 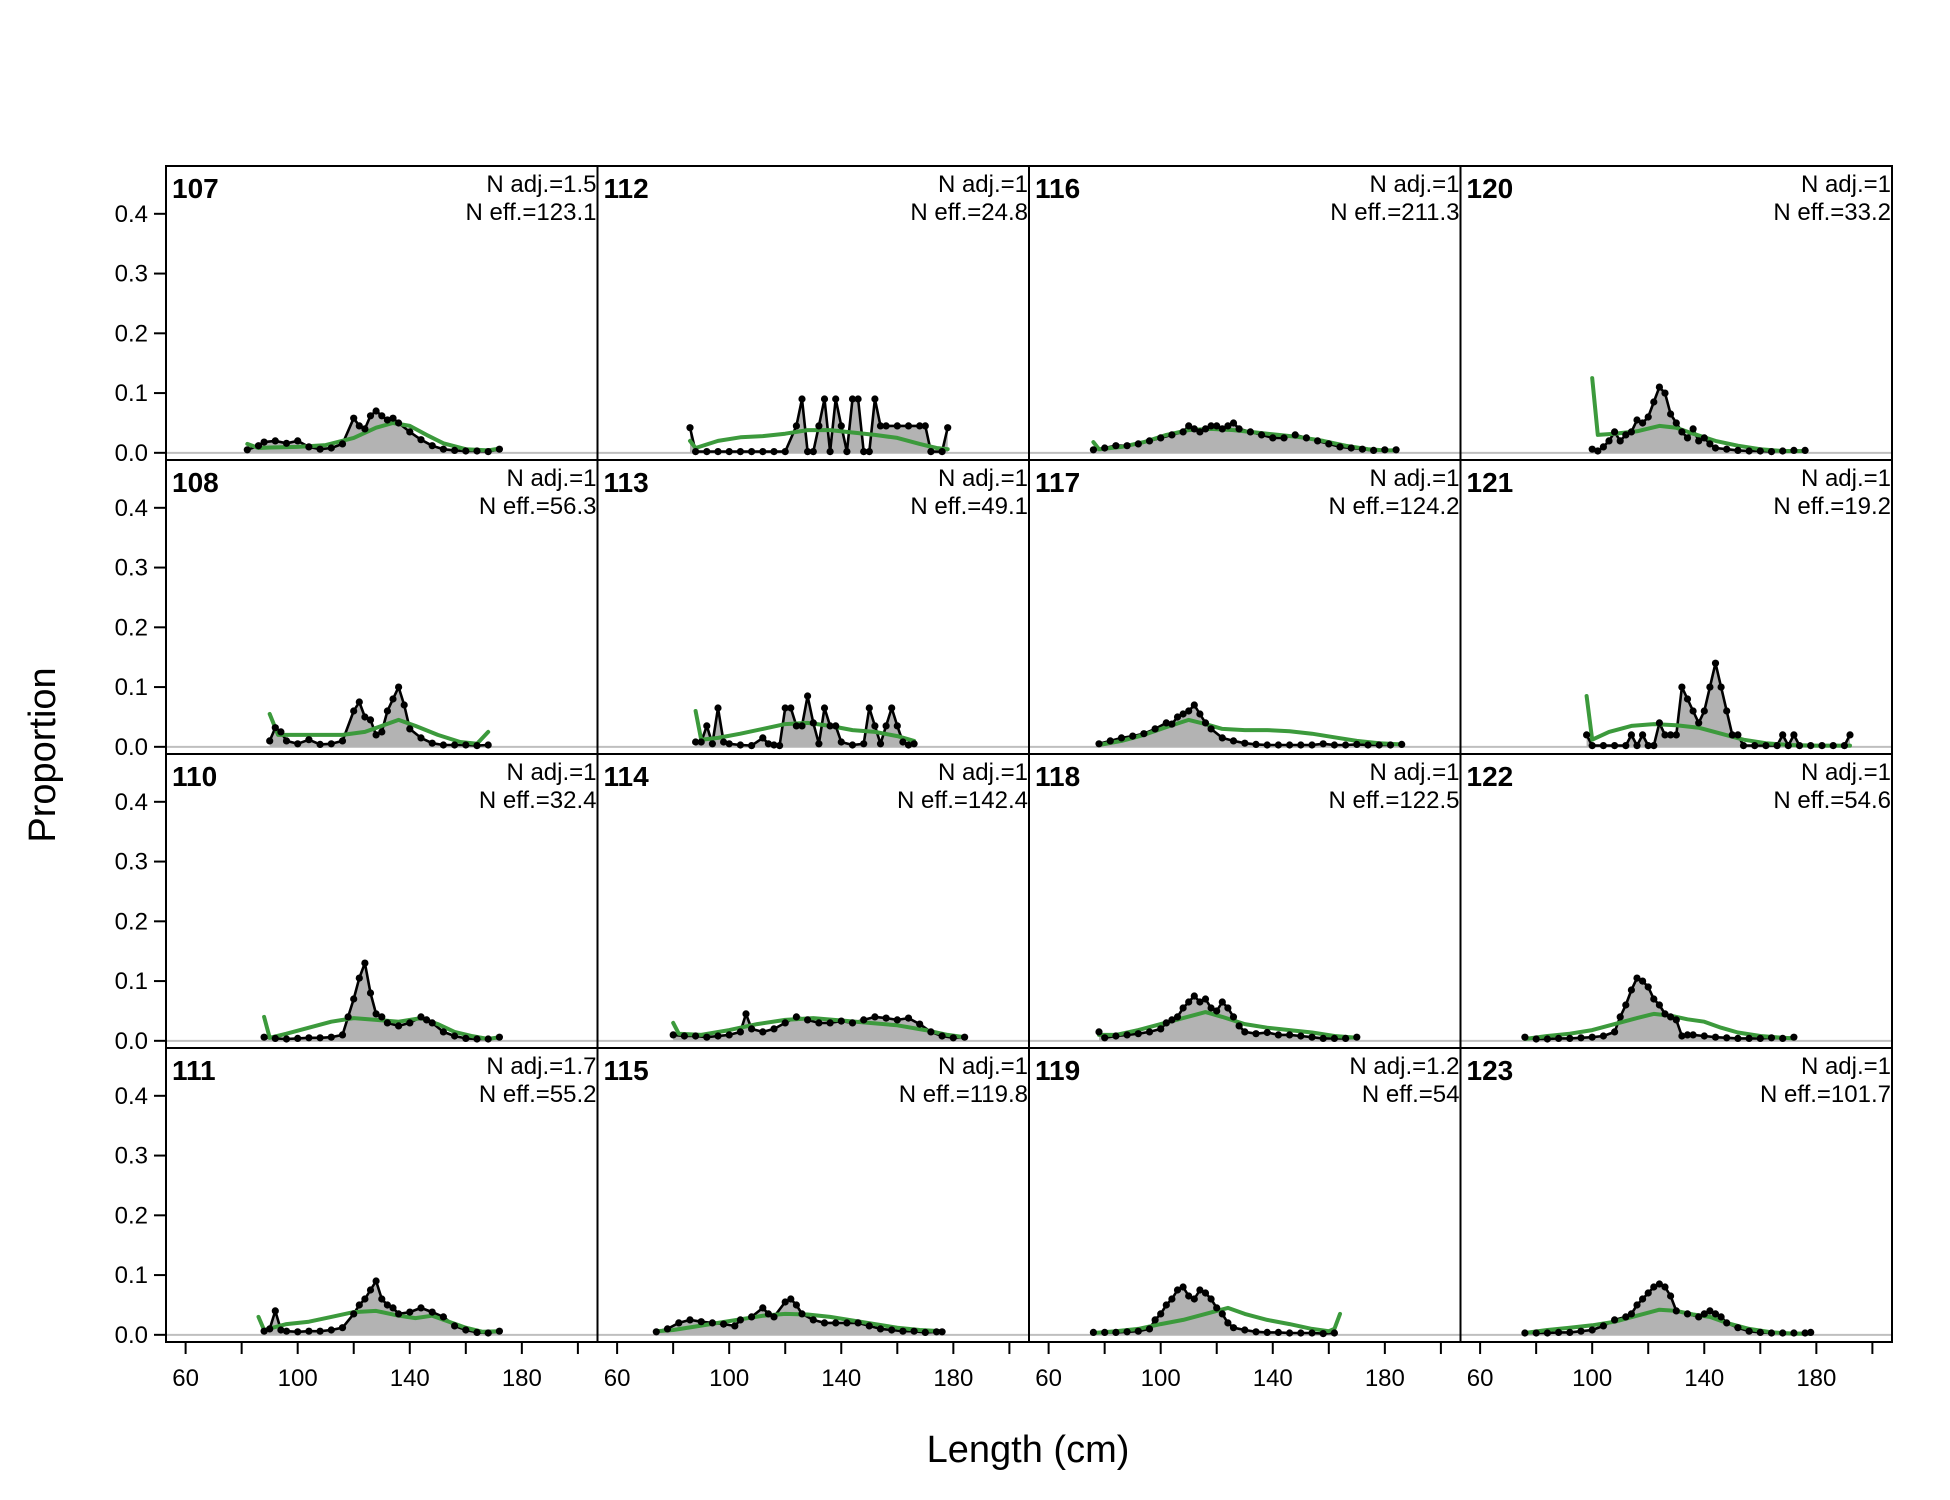 What do you see at coordinates (1245, 313) in the screenshot?
I see `panel-116: 116 N adj.=1N eff.=211.3` at bounding box center [1245, 313].